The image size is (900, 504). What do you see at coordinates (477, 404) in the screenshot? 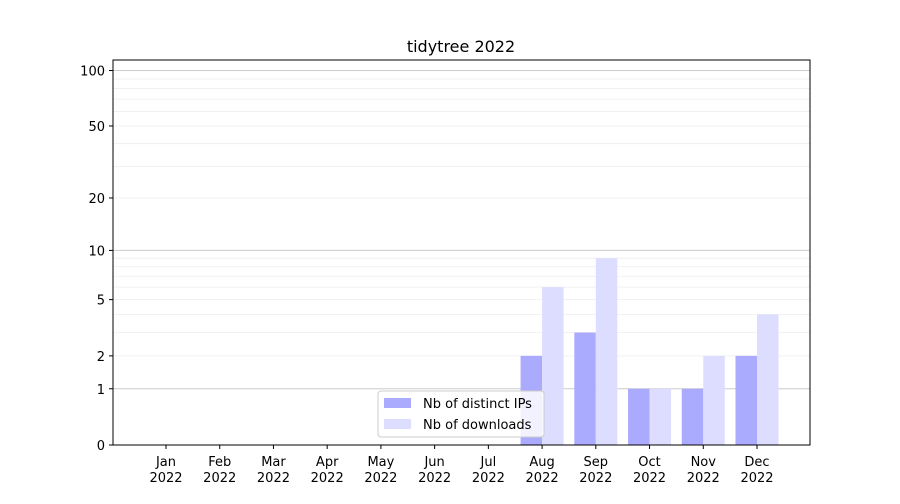
I see `legend-label: Nb of distinct IPs` at bounding box center [477, 404].